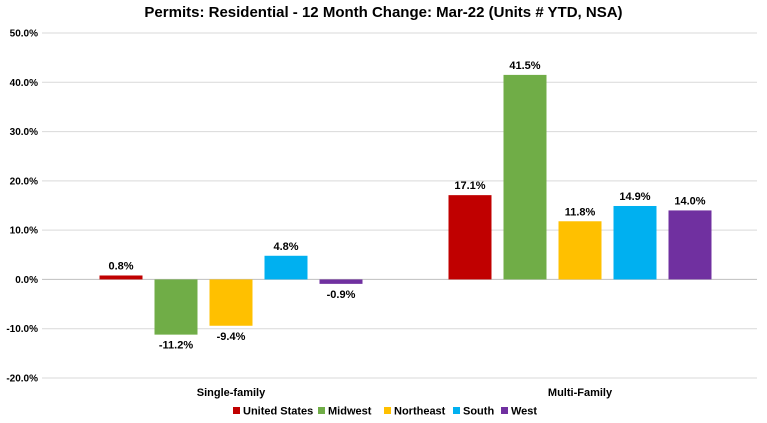 The height and width of the screenshot is (423, 767). What do you see at coordinates (24, 132) in the screenshot?
I see `y-tick-label: 30.0%` at bounding box center [24, 132].